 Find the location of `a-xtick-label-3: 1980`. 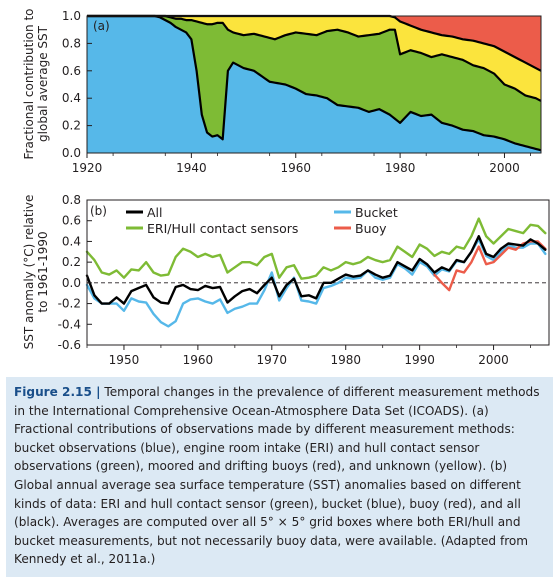

a-xtick-label-3: 1980 is located at coordinates (400, 168).